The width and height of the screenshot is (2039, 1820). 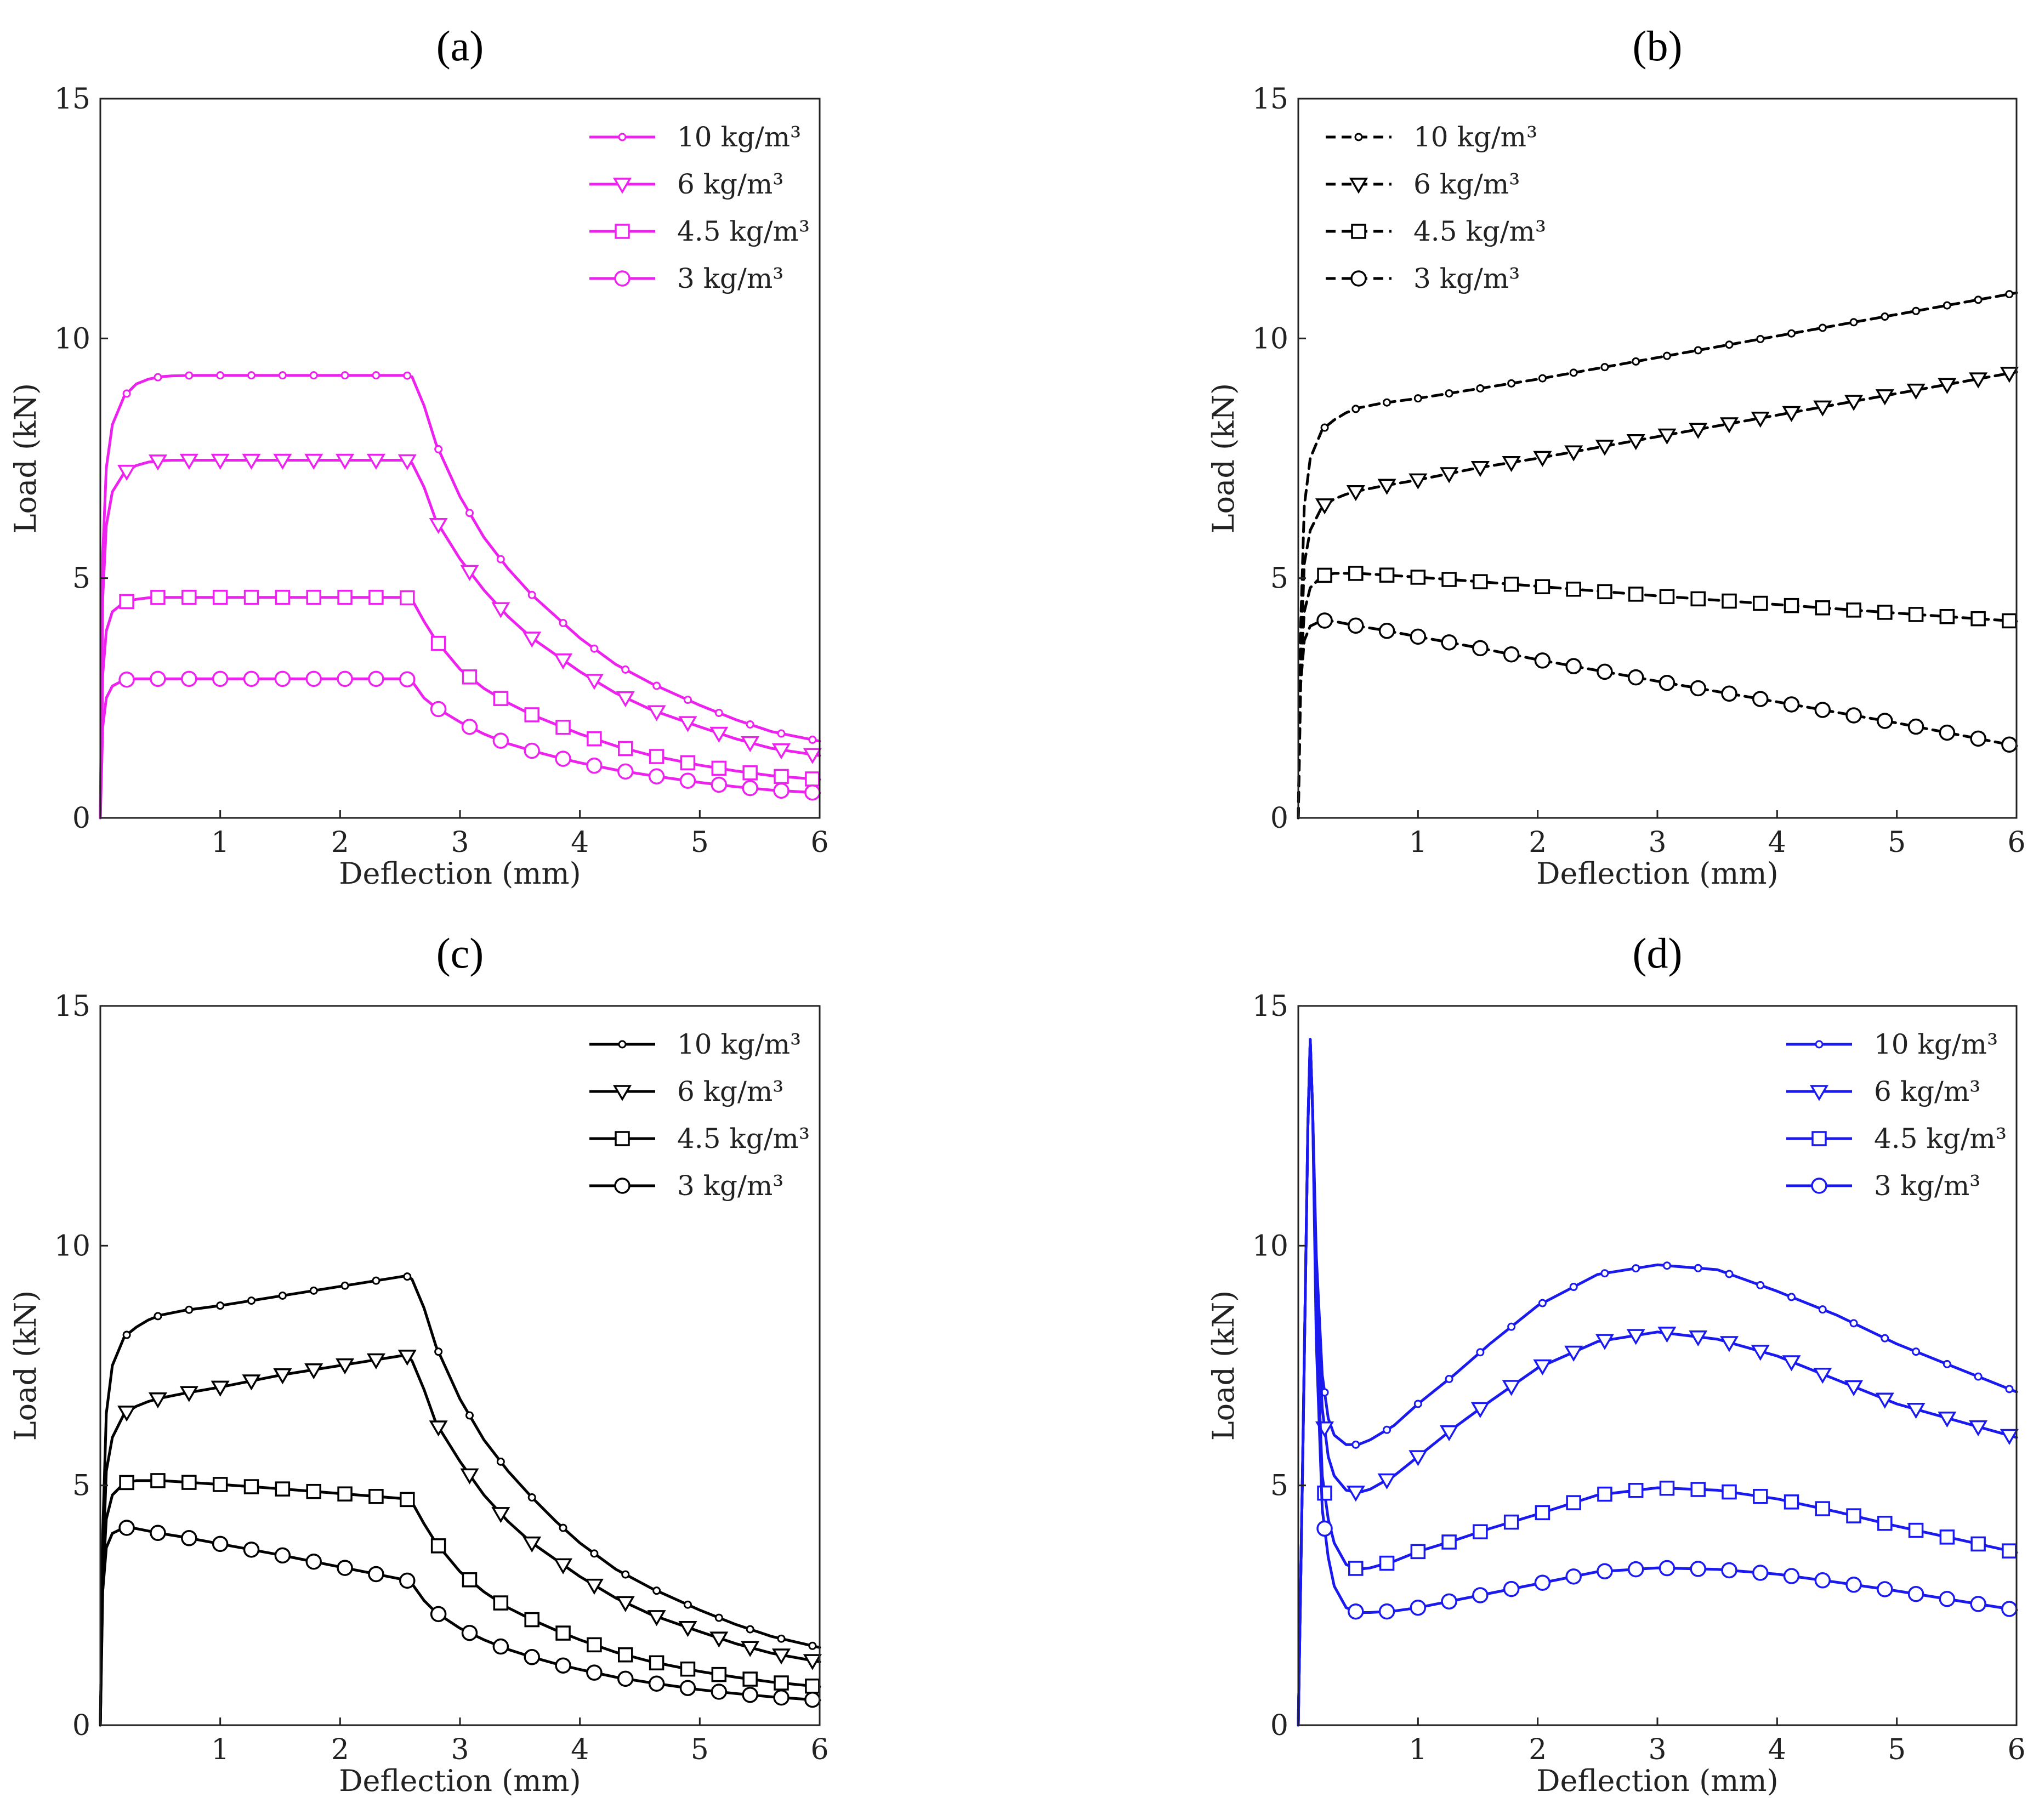 I want to click on panel-title: (a), so click(x=460, y=46).